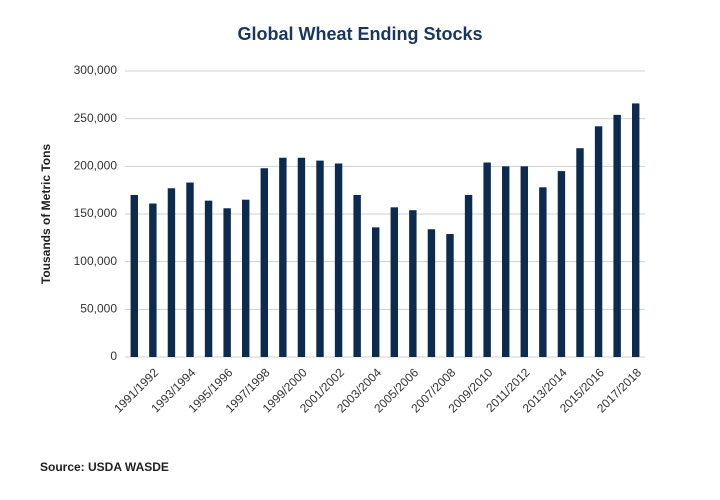 This screenshot has height=500, width=720. Describe the element at coordinates (96, 261) in the screenshot. I see `y-tick-label: 100,000` at that location.